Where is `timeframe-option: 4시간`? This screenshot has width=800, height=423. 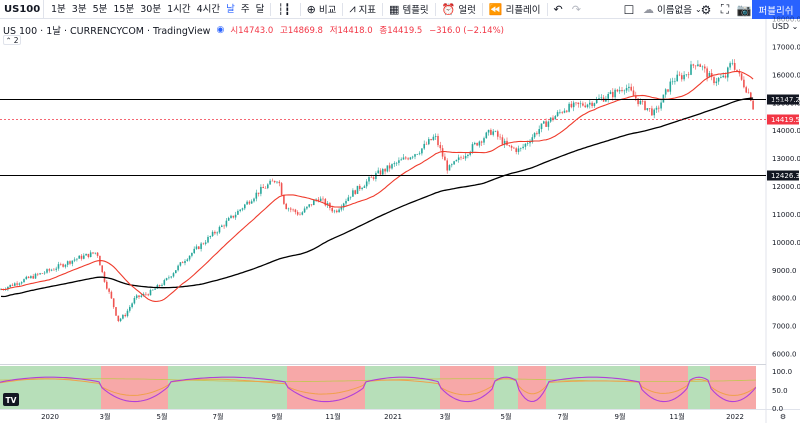
timeframe-option: 4시간 is located at coordinates (208, 9).